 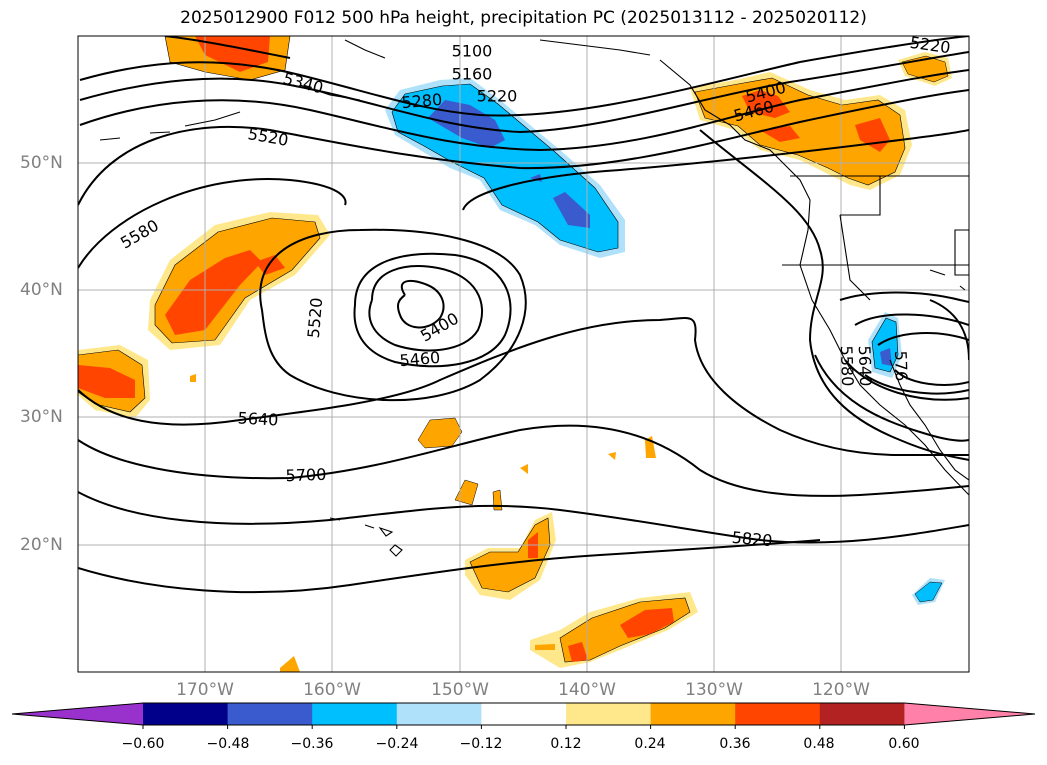 I want to click on colorbar, so click(x=523, y=715).